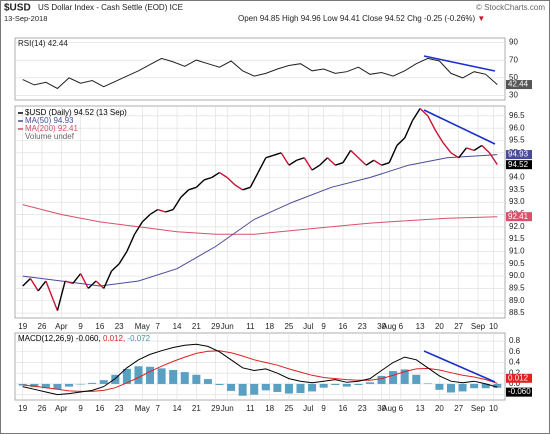 This screenshot has width=550, height=434. What do you see at coordinates (142, 326) in the screenshot?
I see `x-tick-label: May` at bounding box center [142, 326].